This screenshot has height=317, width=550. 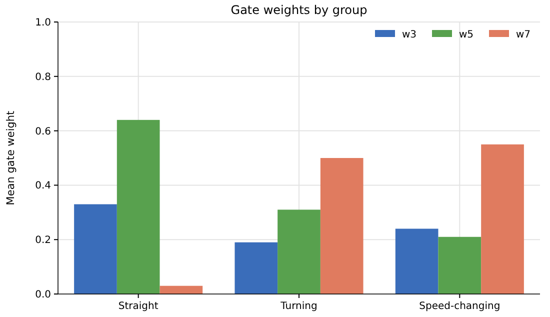 What do you see at coordinates (11, 158) in the screenshot?
I see `y-axis-title: Mean gate weight` at bounding box center [11, 158].